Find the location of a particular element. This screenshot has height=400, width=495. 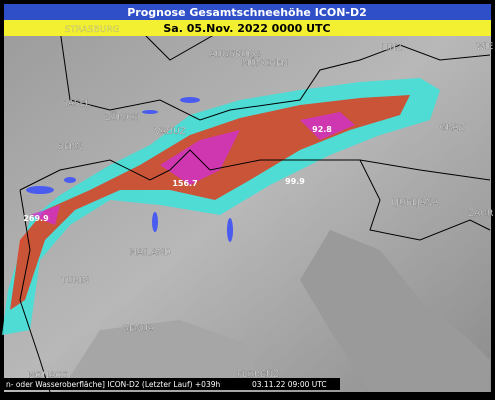

city-label: MÜNCHEN is located at coordinates (265, 63).